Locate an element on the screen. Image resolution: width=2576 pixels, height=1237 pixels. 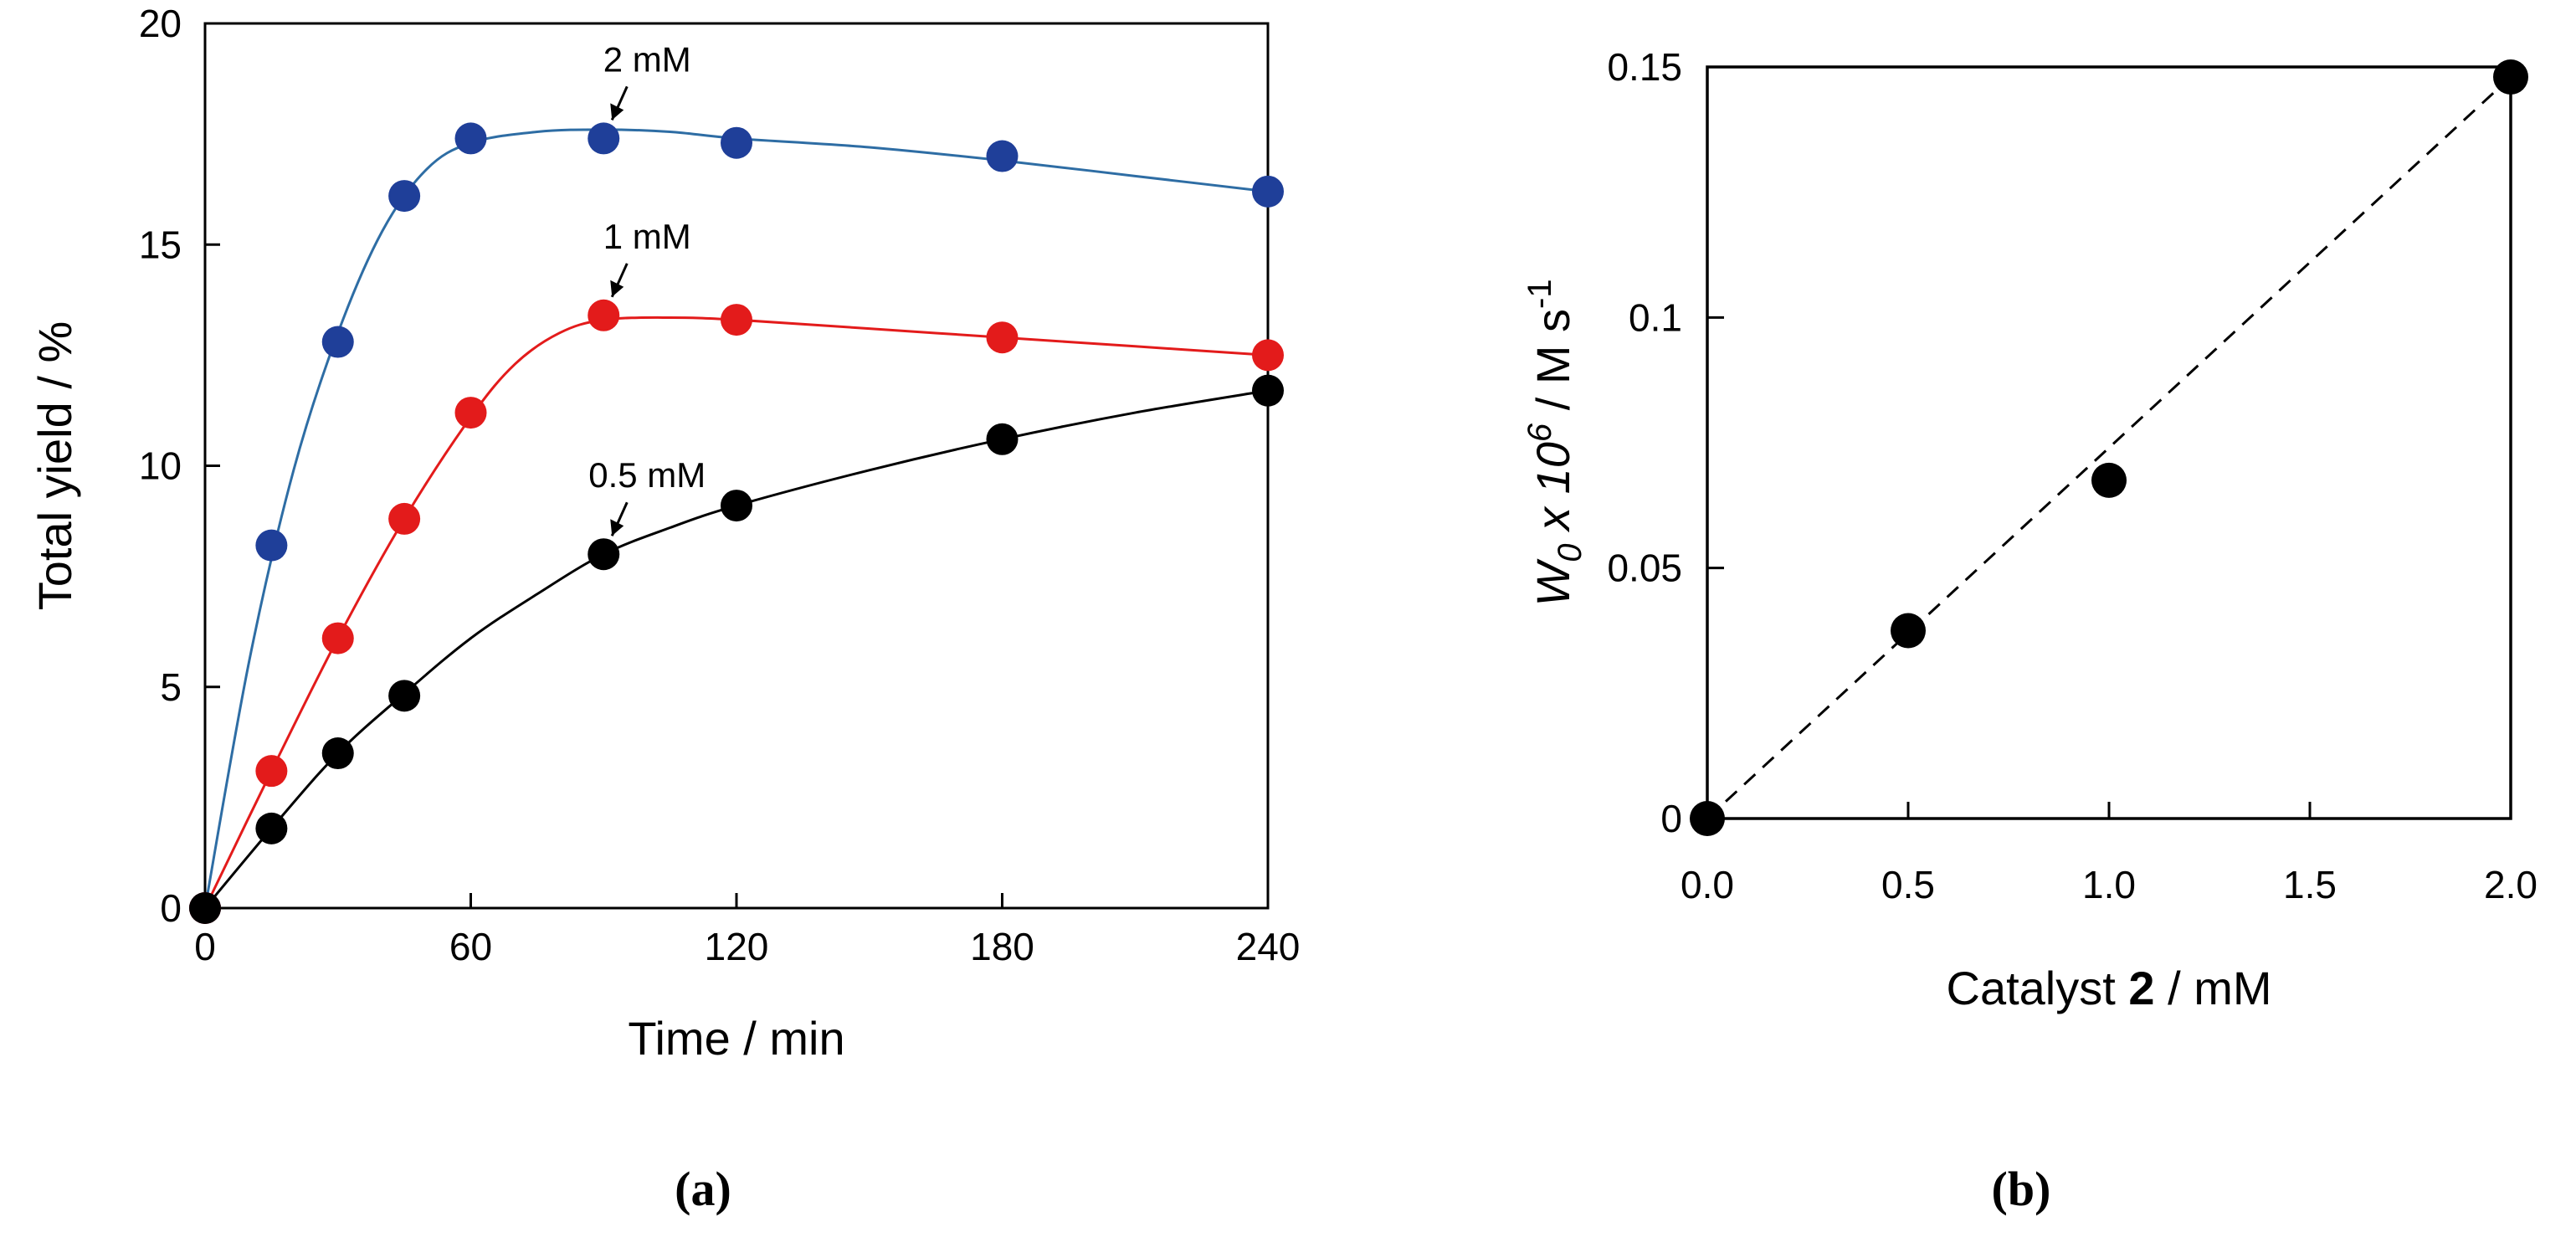
y-tick-label-a: 0 is located at coordinates (171, 908).